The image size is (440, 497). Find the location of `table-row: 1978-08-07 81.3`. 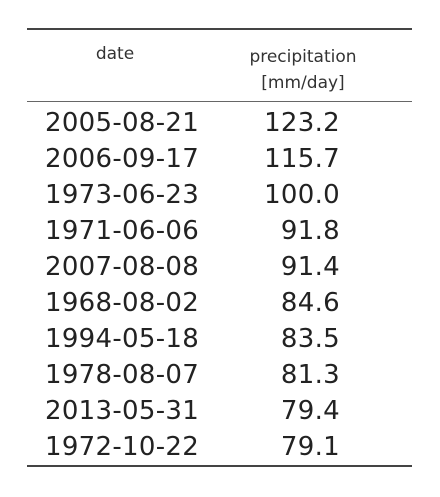

table-row: 1978-08-07 81.3 is located at coordinates (219, 375).